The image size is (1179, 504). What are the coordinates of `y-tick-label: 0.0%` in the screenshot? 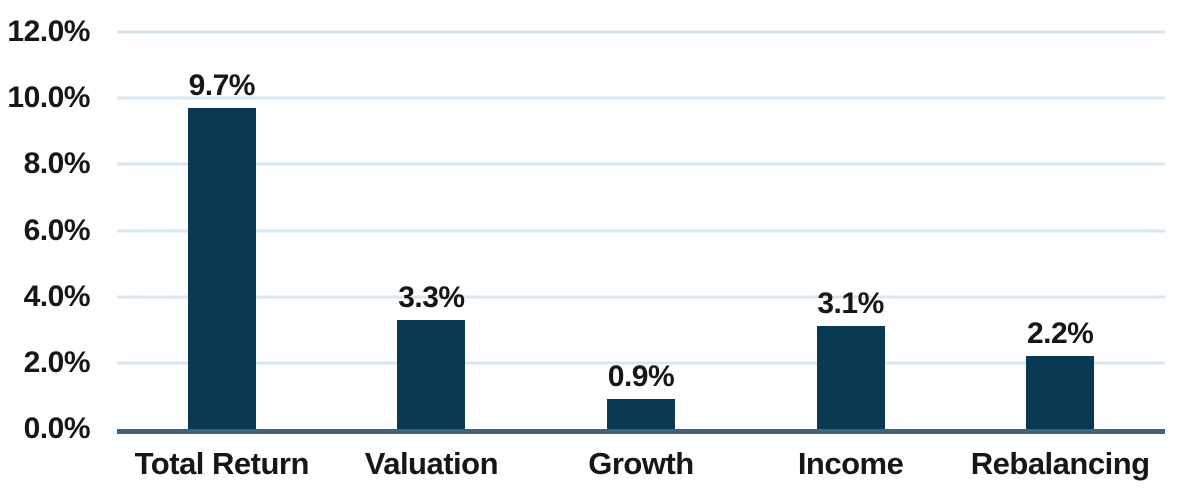 It's located at (57, 428).